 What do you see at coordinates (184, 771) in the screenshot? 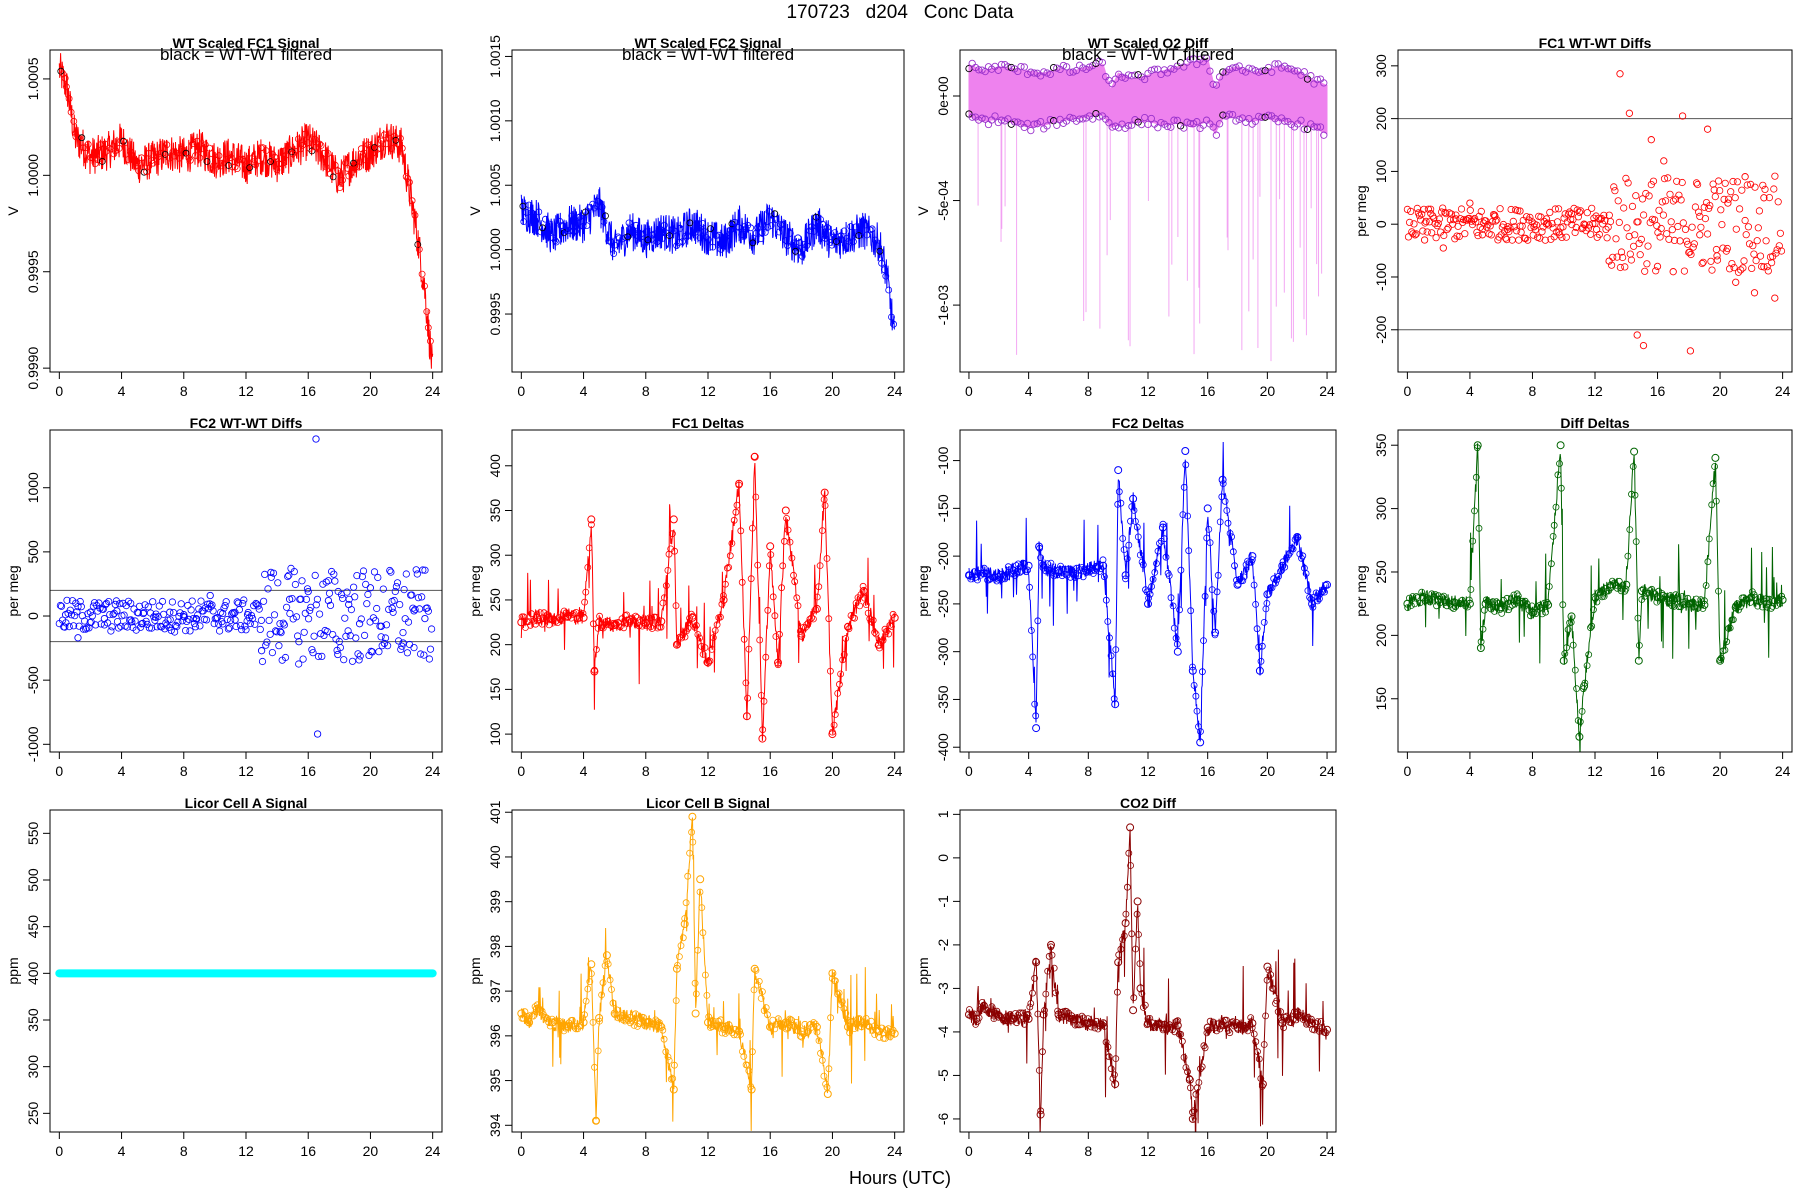
I see `x-tick-label: 8` at bounding box center [184, 771].